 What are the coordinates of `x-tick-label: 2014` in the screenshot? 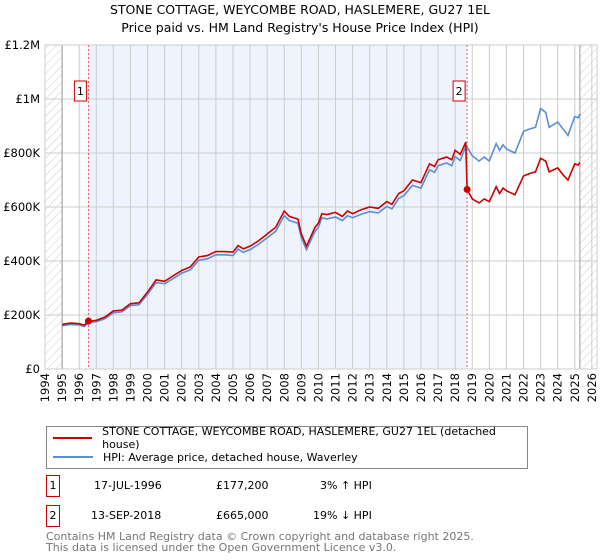 It's located at (387, 387).